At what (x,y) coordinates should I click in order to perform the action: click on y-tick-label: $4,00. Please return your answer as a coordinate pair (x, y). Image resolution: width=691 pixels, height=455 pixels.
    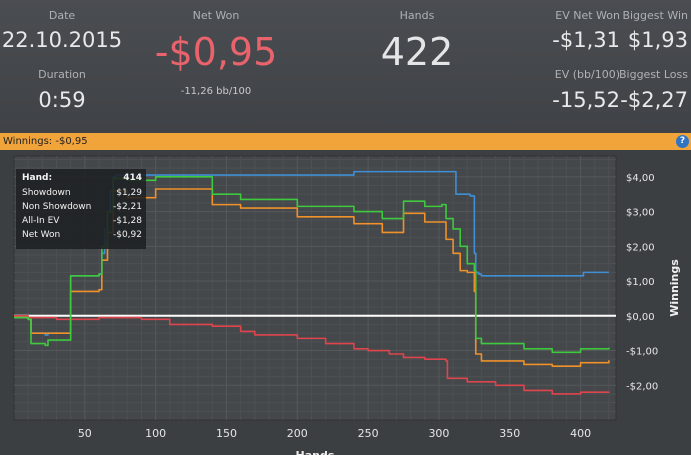
    Looking at the image, I should click on (640, 178).